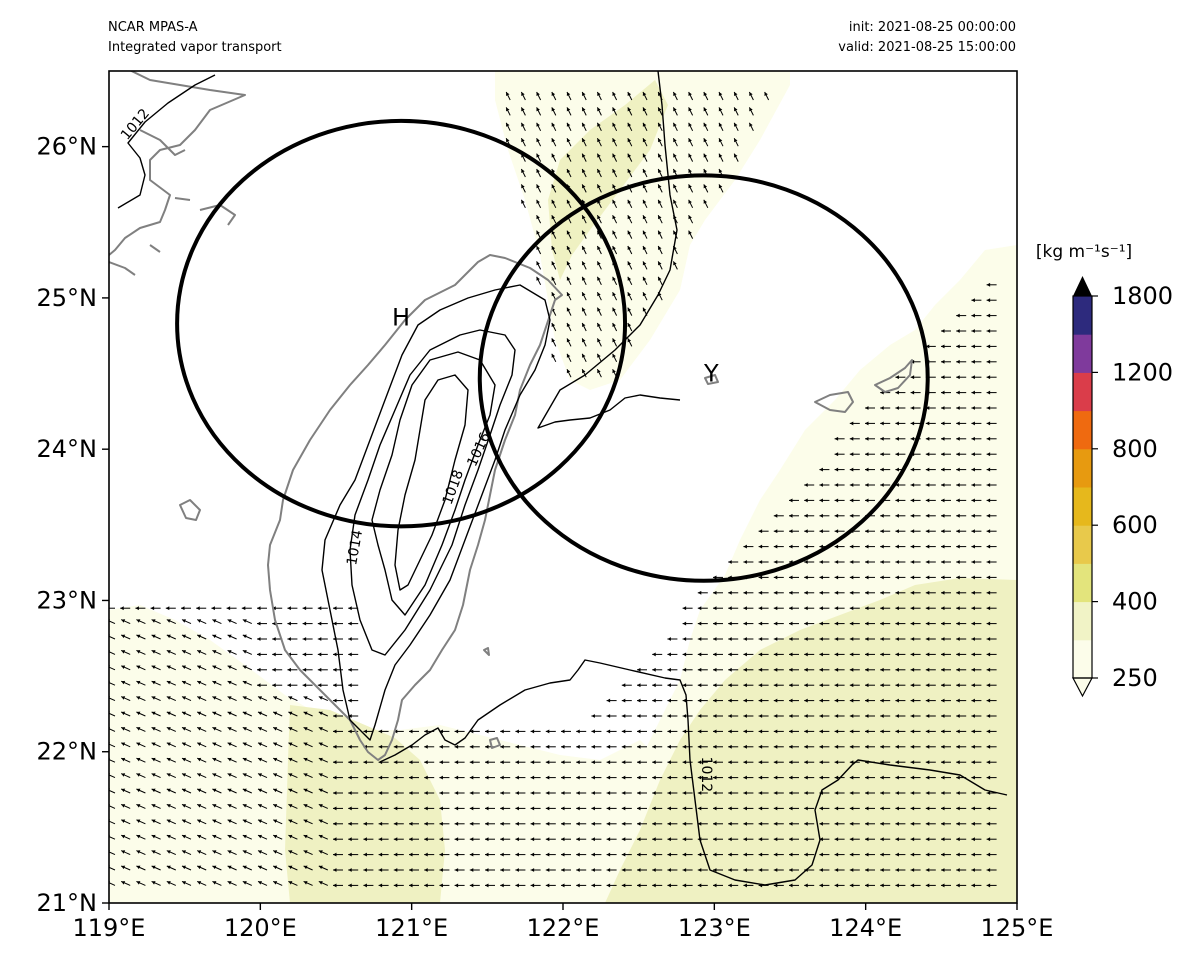 This screenshot has width=1202, height=969. What do you see at coordinates (1084, 252) in the screenshot?
I see `colorbar-unit: [kg m⁻¹s⁻¹]` at bounding box center [1084, 252].